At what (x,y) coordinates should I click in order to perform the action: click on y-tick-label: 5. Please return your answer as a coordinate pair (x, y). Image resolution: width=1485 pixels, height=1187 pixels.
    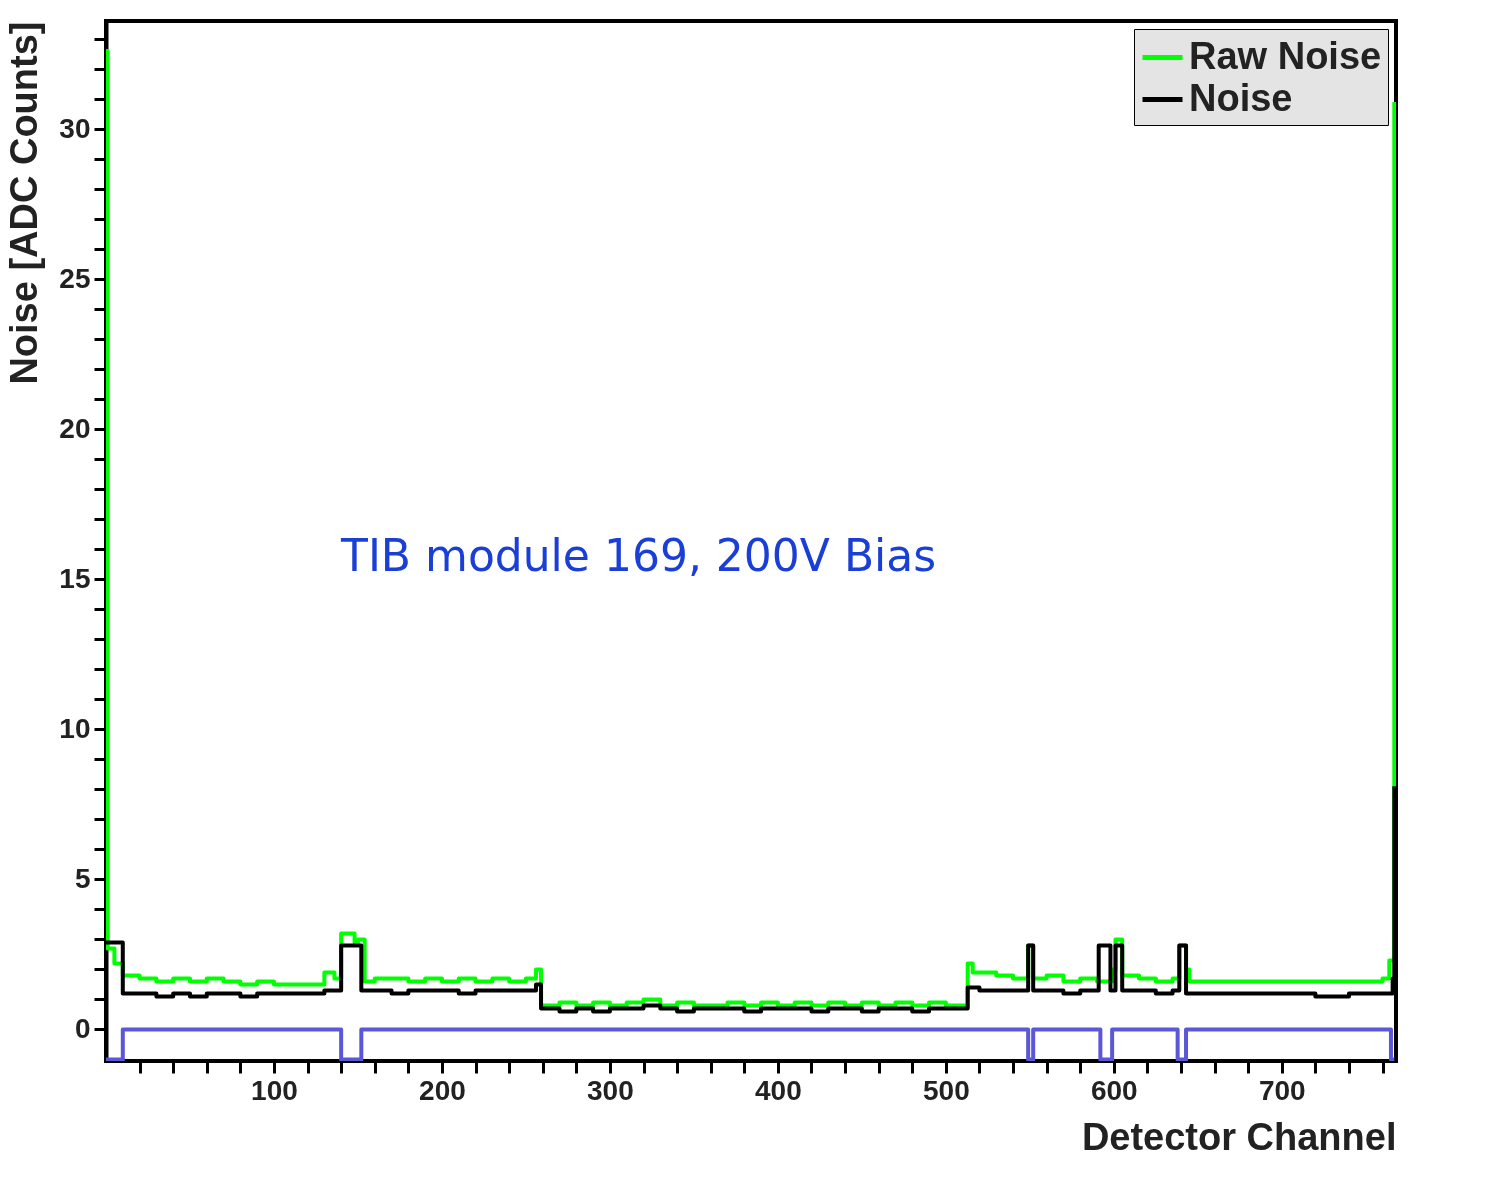
    Looking at the image, I should click on (82, 878).